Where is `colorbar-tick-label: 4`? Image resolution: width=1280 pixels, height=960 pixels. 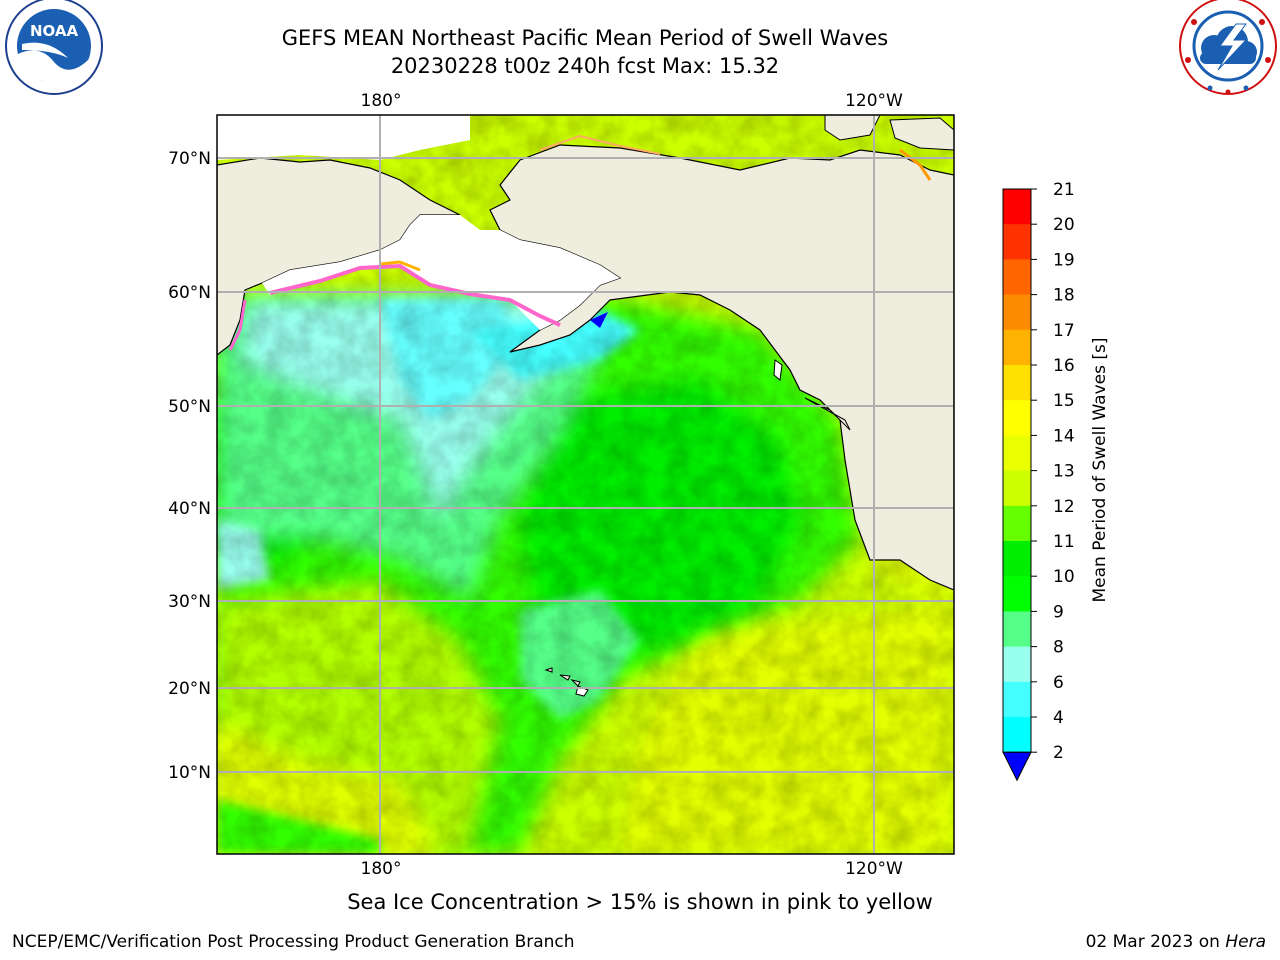 colorbar-tick-label: 4 is located at coordinates (1058, 718).